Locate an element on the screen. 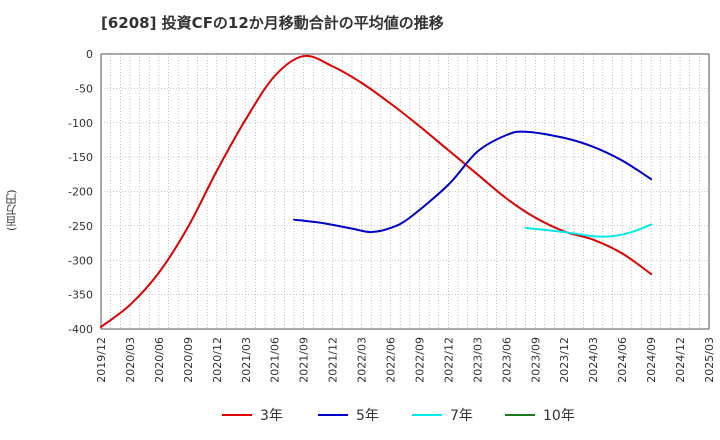  x-tick-label: 2021/12 is located at coordinates (333, 360).